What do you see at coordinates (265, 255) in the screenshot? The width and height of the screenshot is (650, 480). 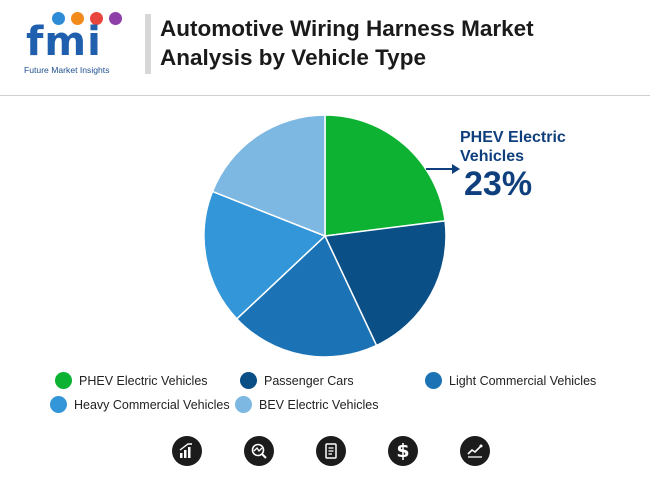 I see `pie-slice-hcv` at bounding box center [265, 255].